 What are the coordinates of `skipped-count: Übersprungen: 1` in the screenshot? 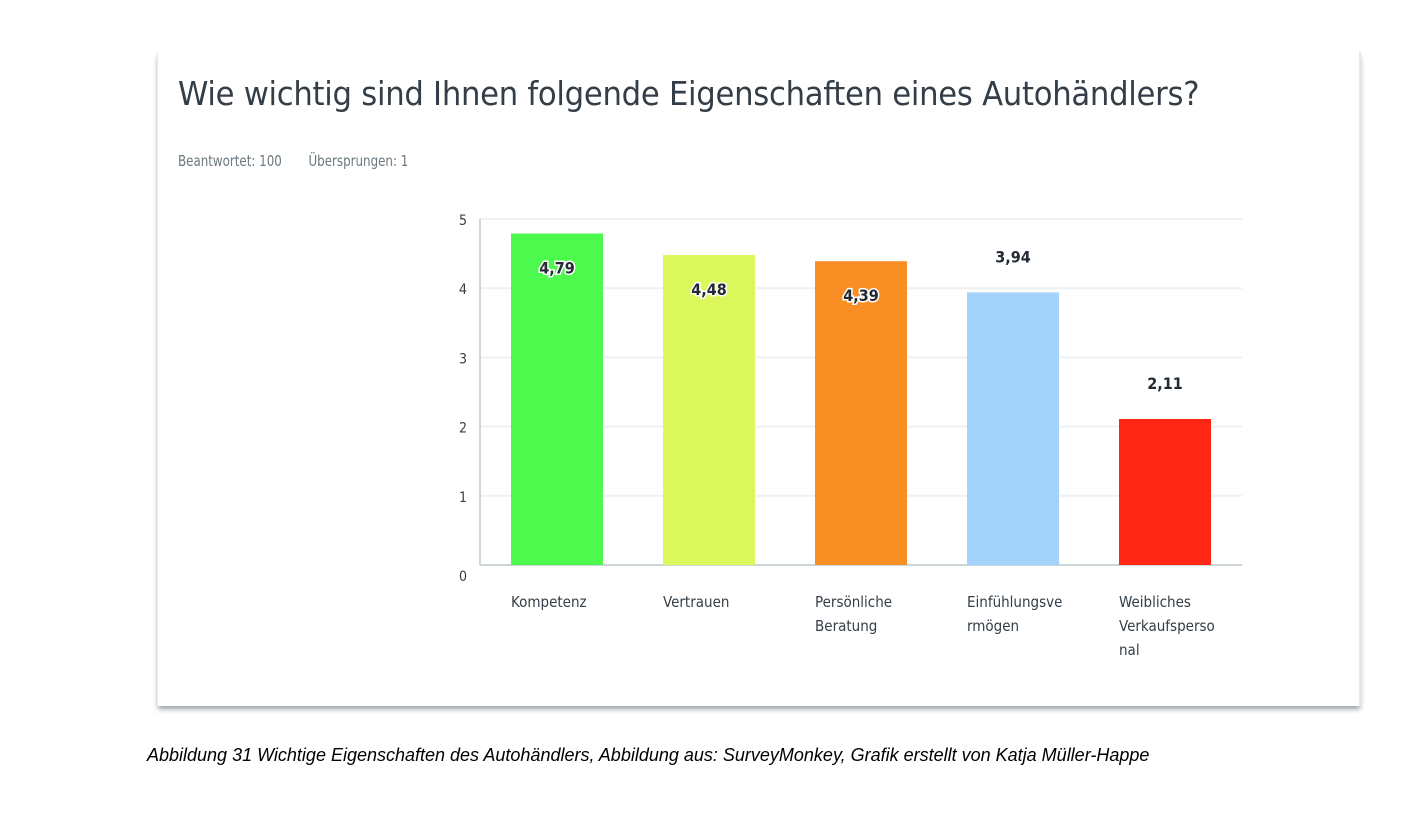 It's located at (358, 161).